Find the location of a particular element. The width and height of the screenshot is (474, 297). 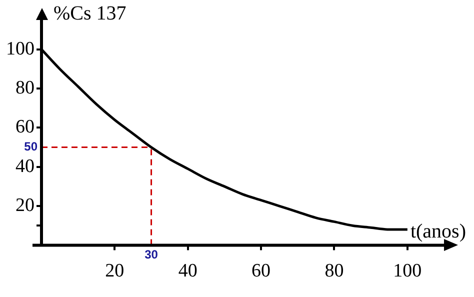

x-tick-label: 100 is located at coordinates (407, 271).